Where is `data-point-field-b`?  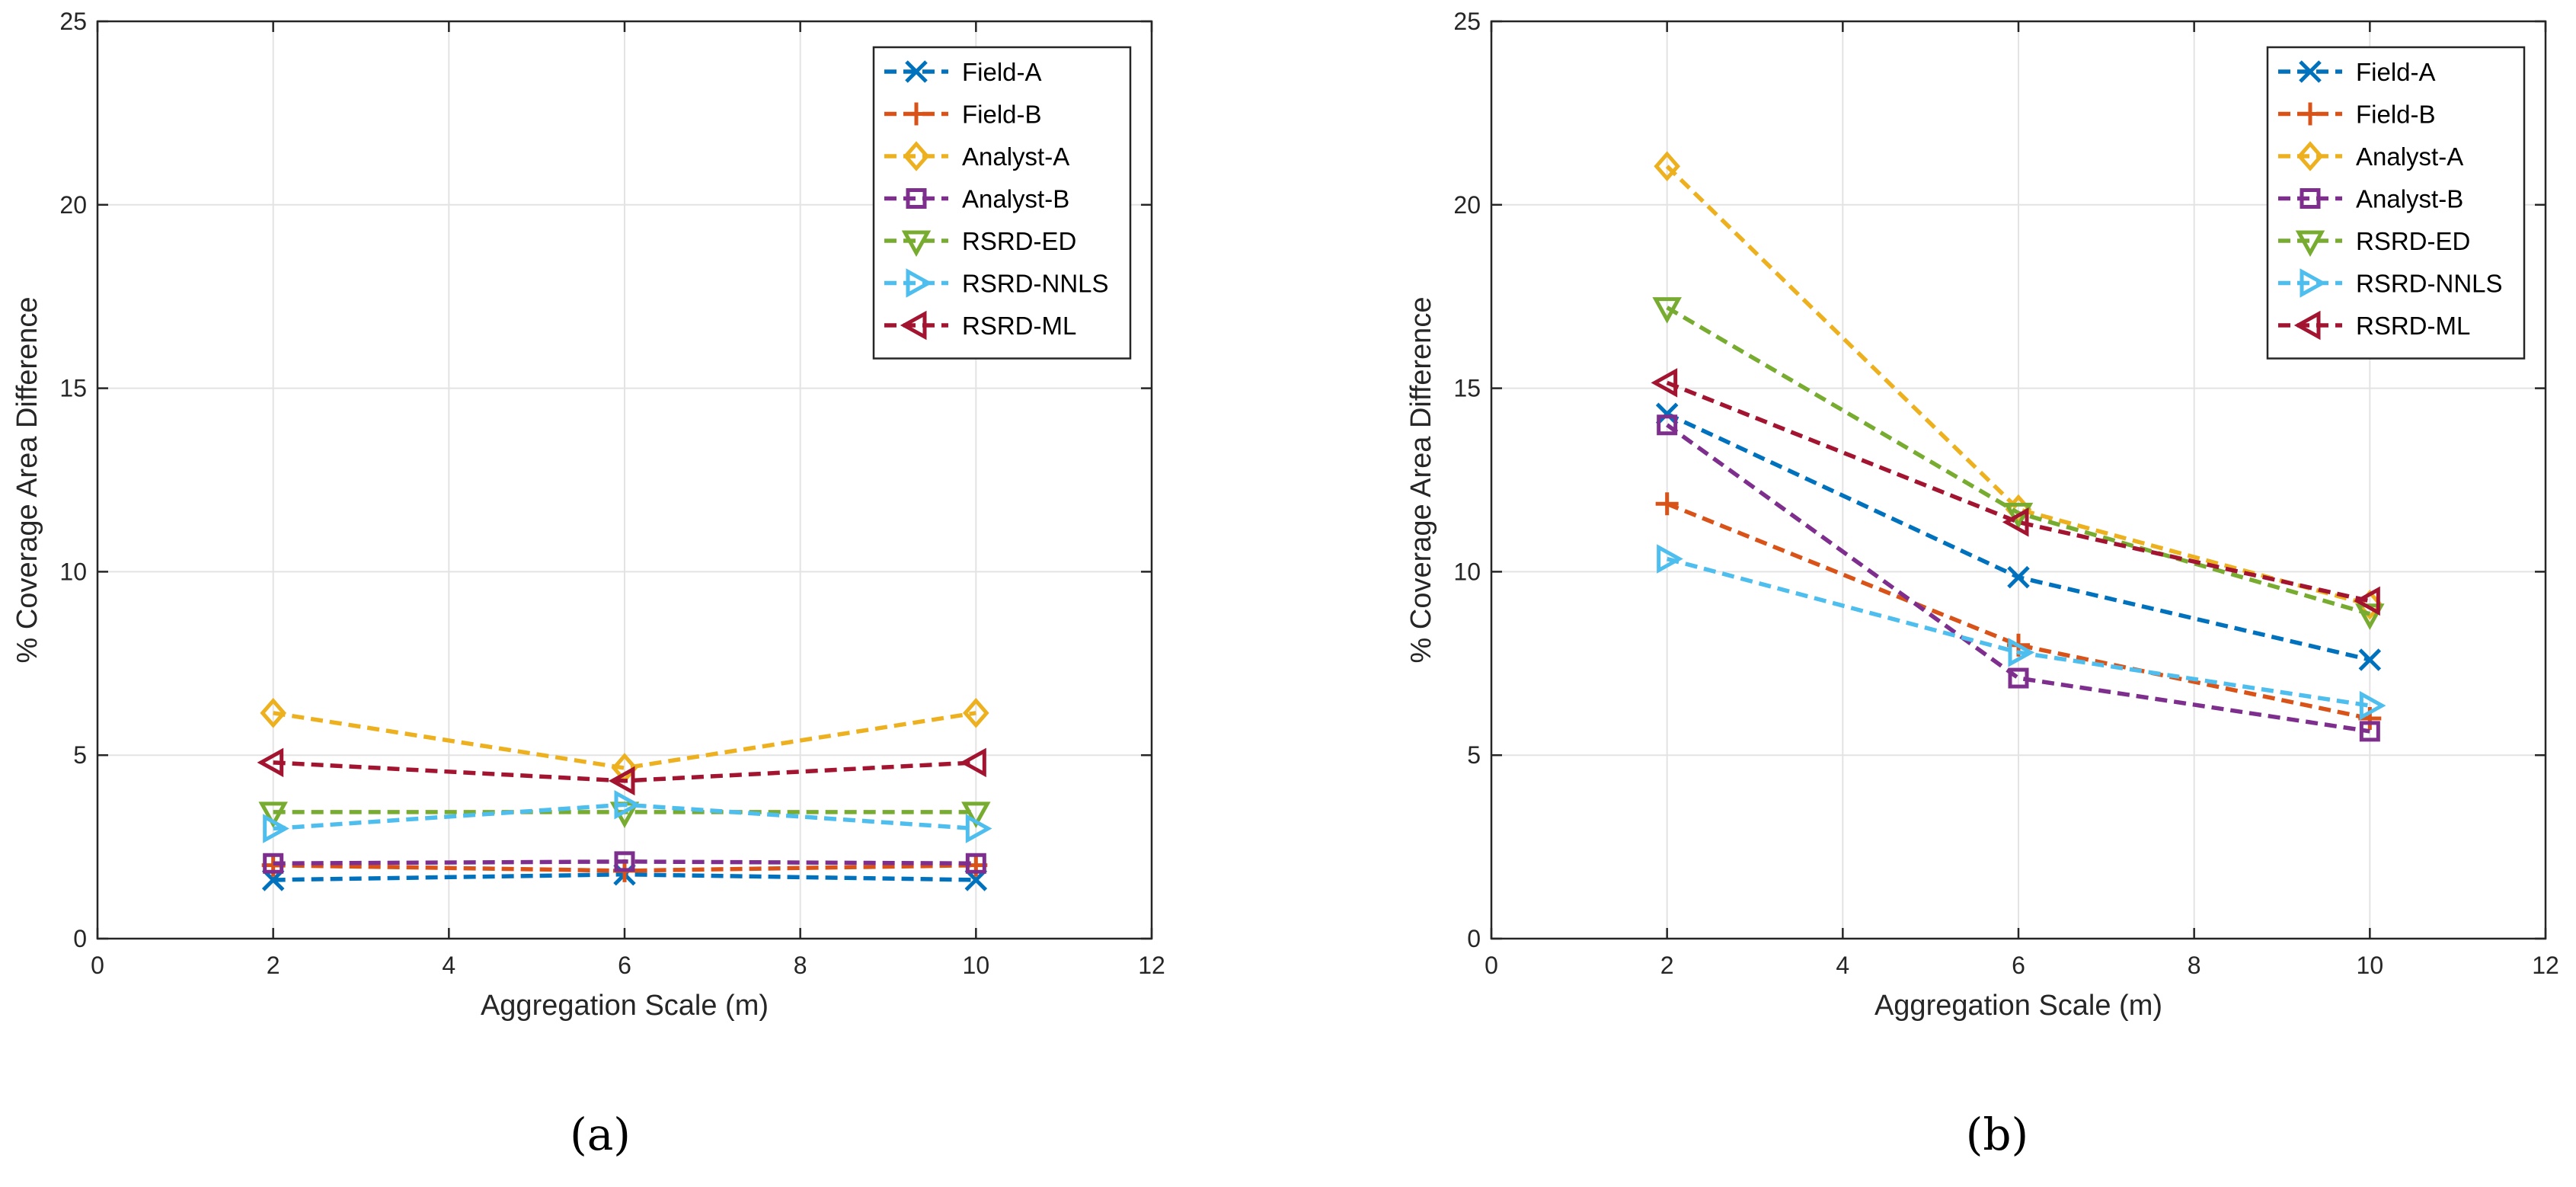
data-point-field-b is located at coordinates (1667, 504).